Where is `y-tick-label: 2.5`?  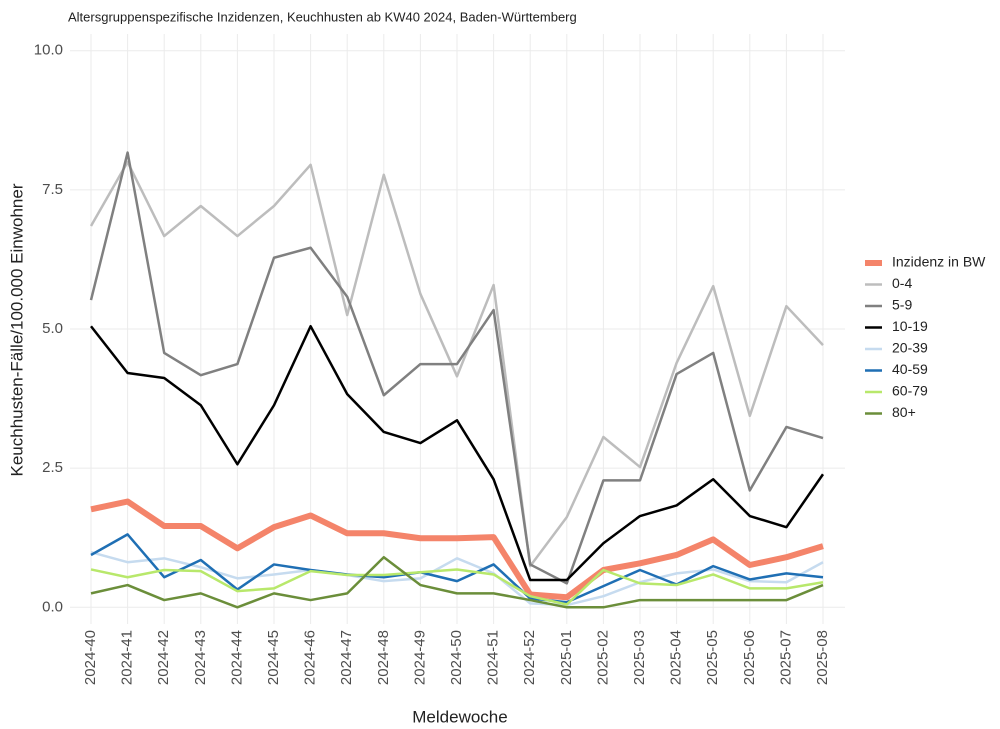
y-tick-label: 2.5 is located at coordinates (52, 467).